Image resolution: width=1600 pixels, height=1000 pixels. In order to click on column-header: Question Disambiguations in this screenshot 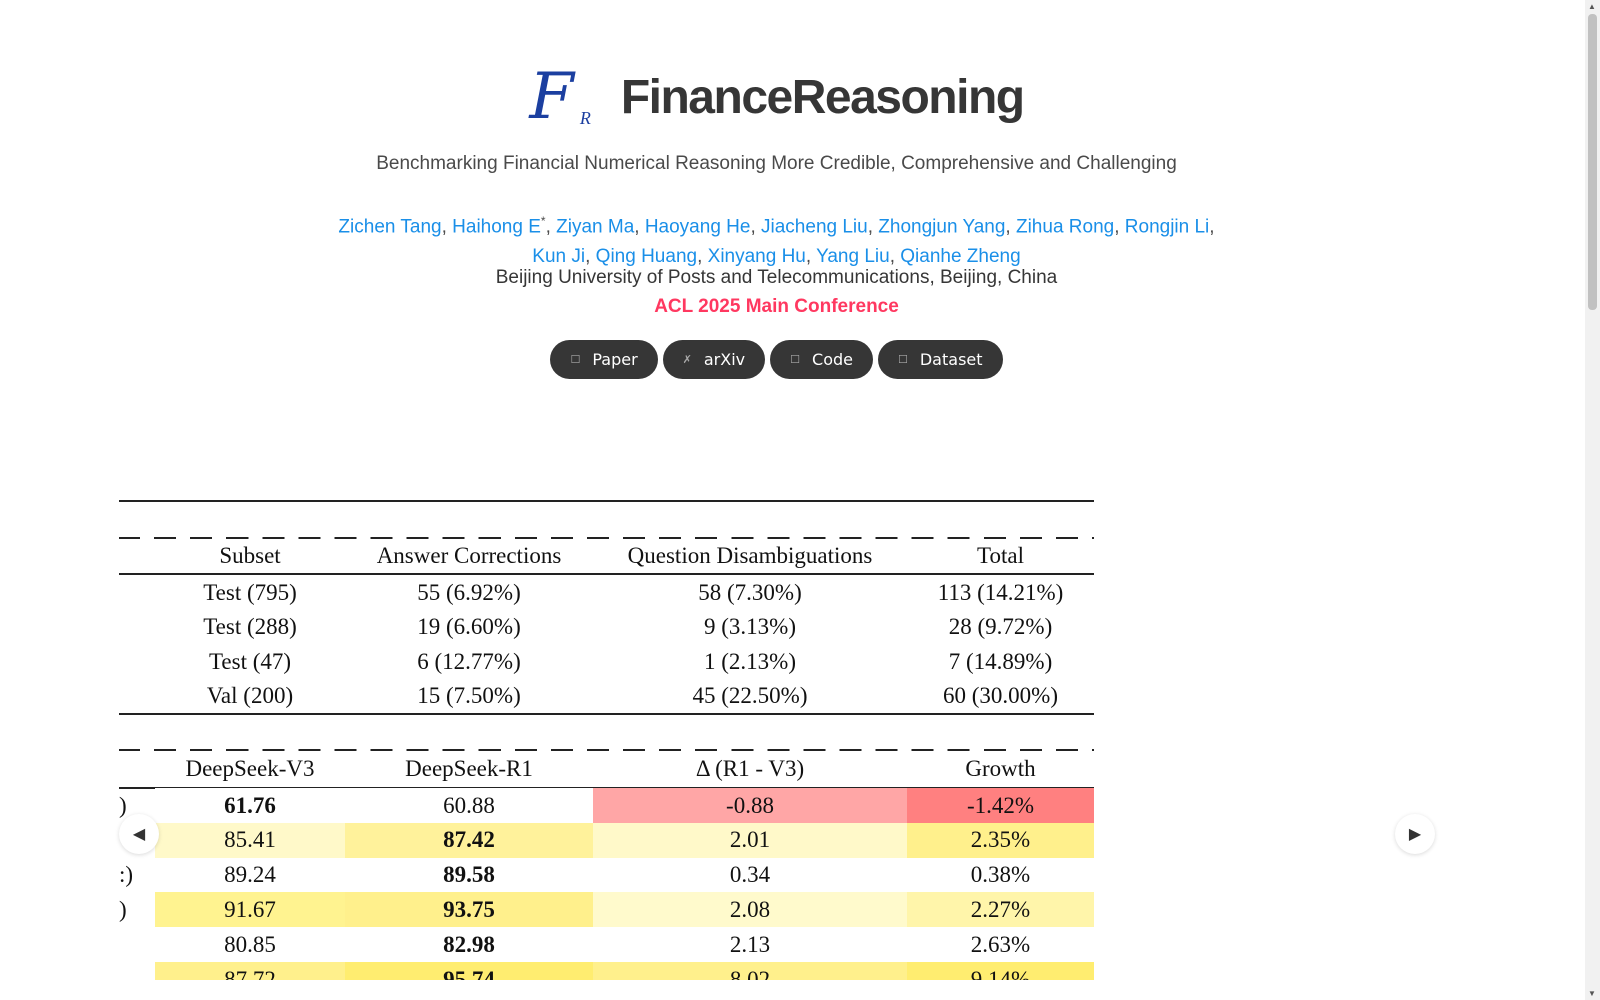, I will do `click(750, 555)`.